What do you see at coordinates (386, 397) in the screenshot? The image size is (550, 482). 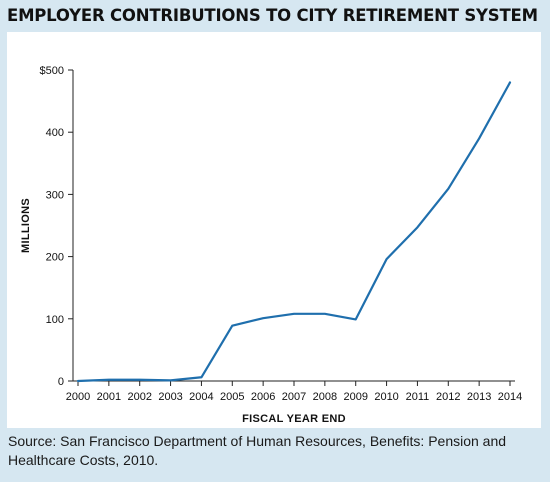 I see `x-tick-label: 2010` at bounding box center [386, 397].